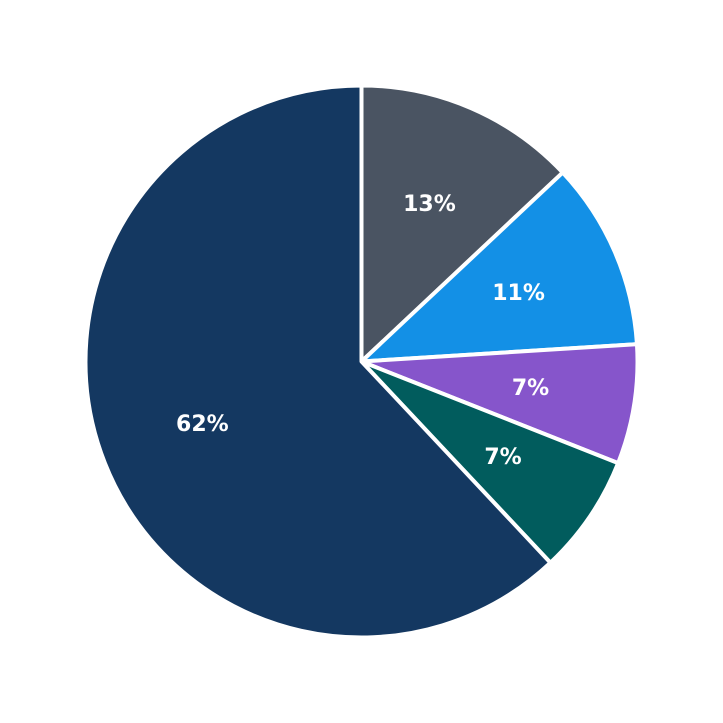  Describe the element at coordinates (429, 204) in the screenshot. I see `pie-slice-label-0: 13%` at that location.